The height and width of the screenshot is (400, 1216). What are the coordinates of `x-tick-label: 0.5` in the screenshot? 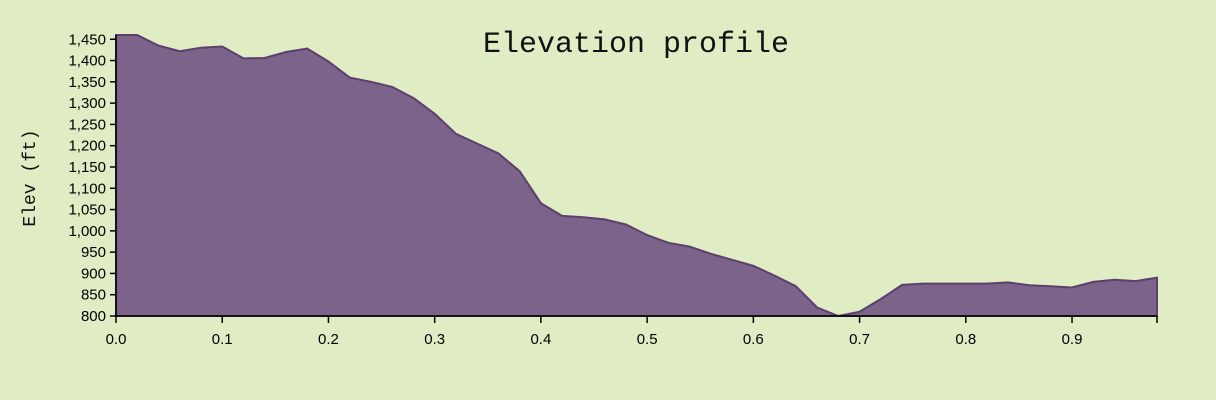 It's located at (647, 339).